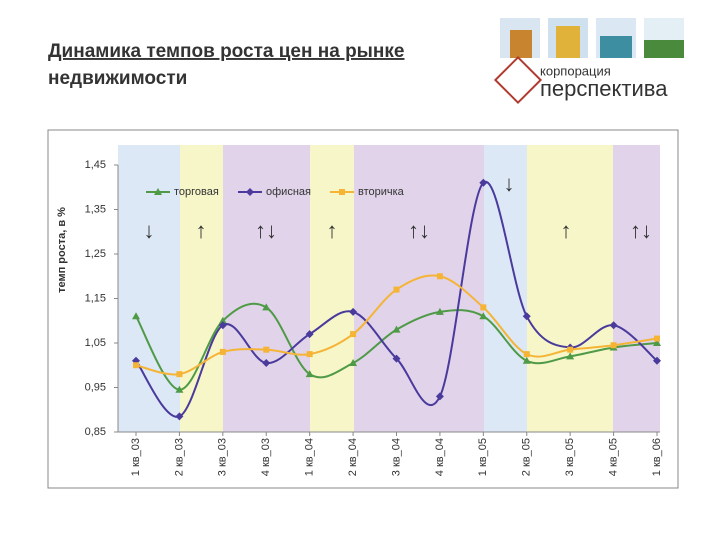  I want to click on x-tick-label: 2 кв_04, so click(353, 457).